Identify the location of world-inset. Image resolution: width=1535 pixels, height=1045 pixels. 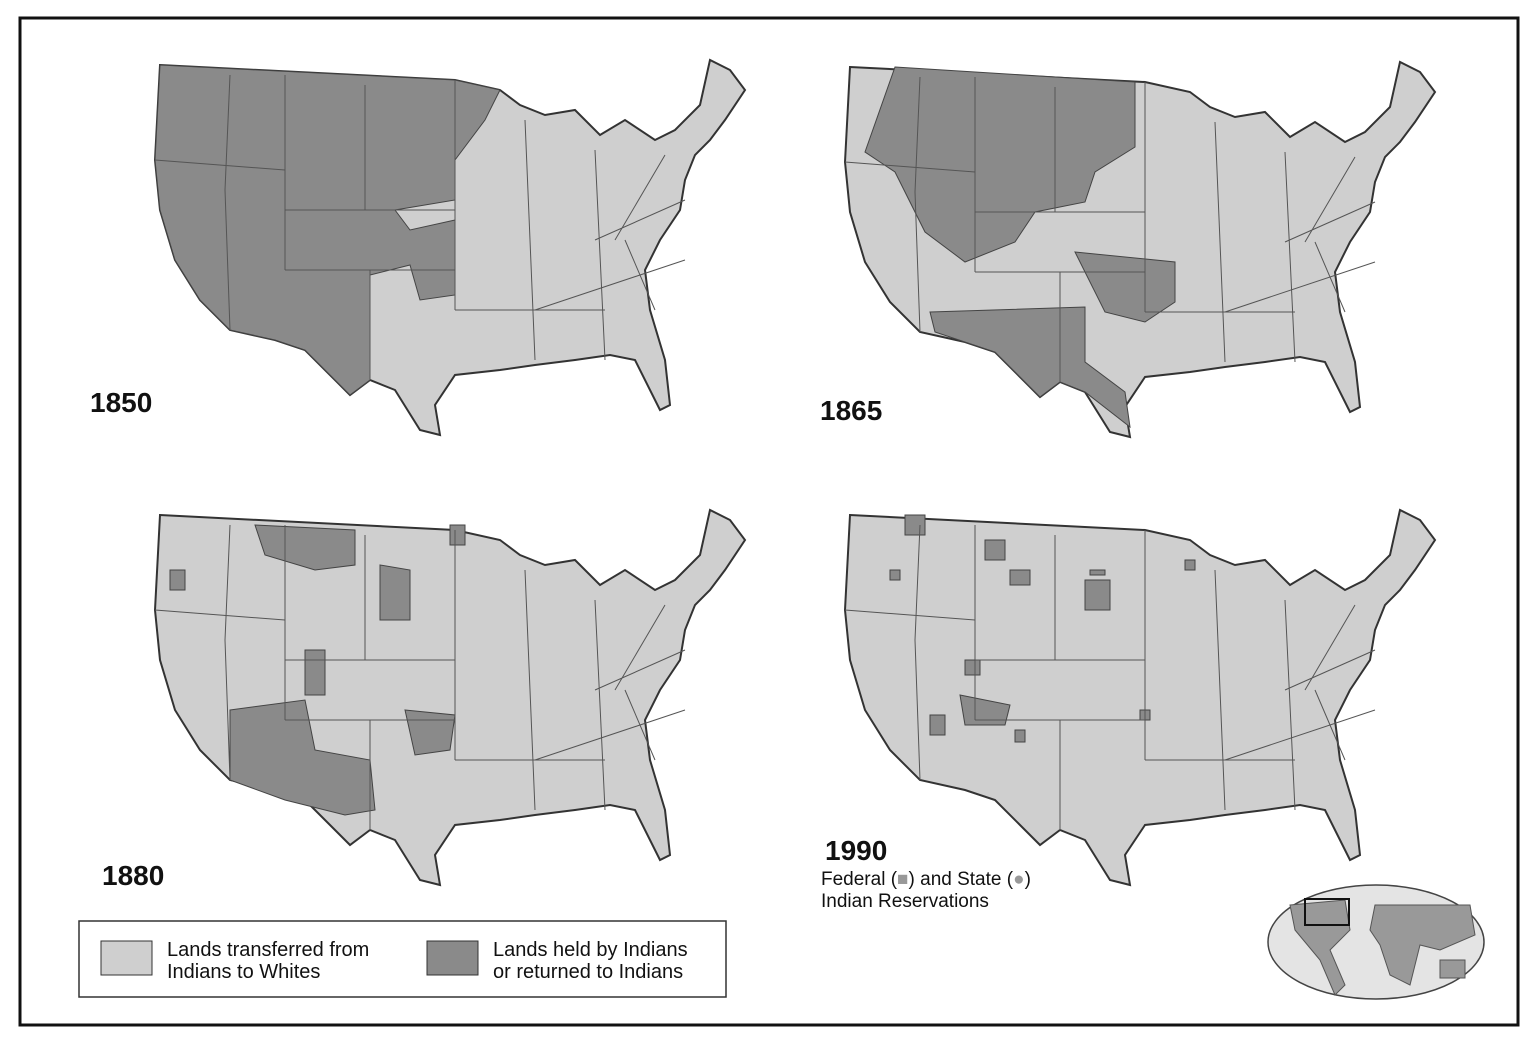
(1376, 942).